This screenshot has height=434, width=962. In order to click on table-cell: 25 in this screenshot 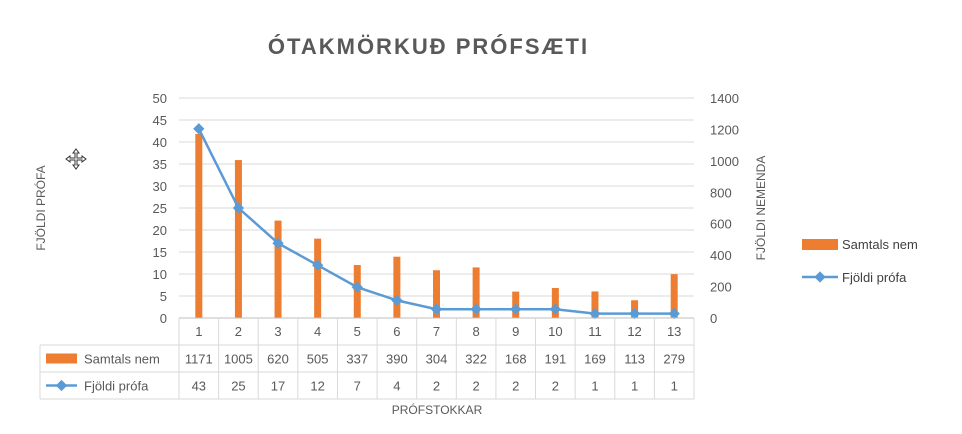, I will do `click(238, 386)`.